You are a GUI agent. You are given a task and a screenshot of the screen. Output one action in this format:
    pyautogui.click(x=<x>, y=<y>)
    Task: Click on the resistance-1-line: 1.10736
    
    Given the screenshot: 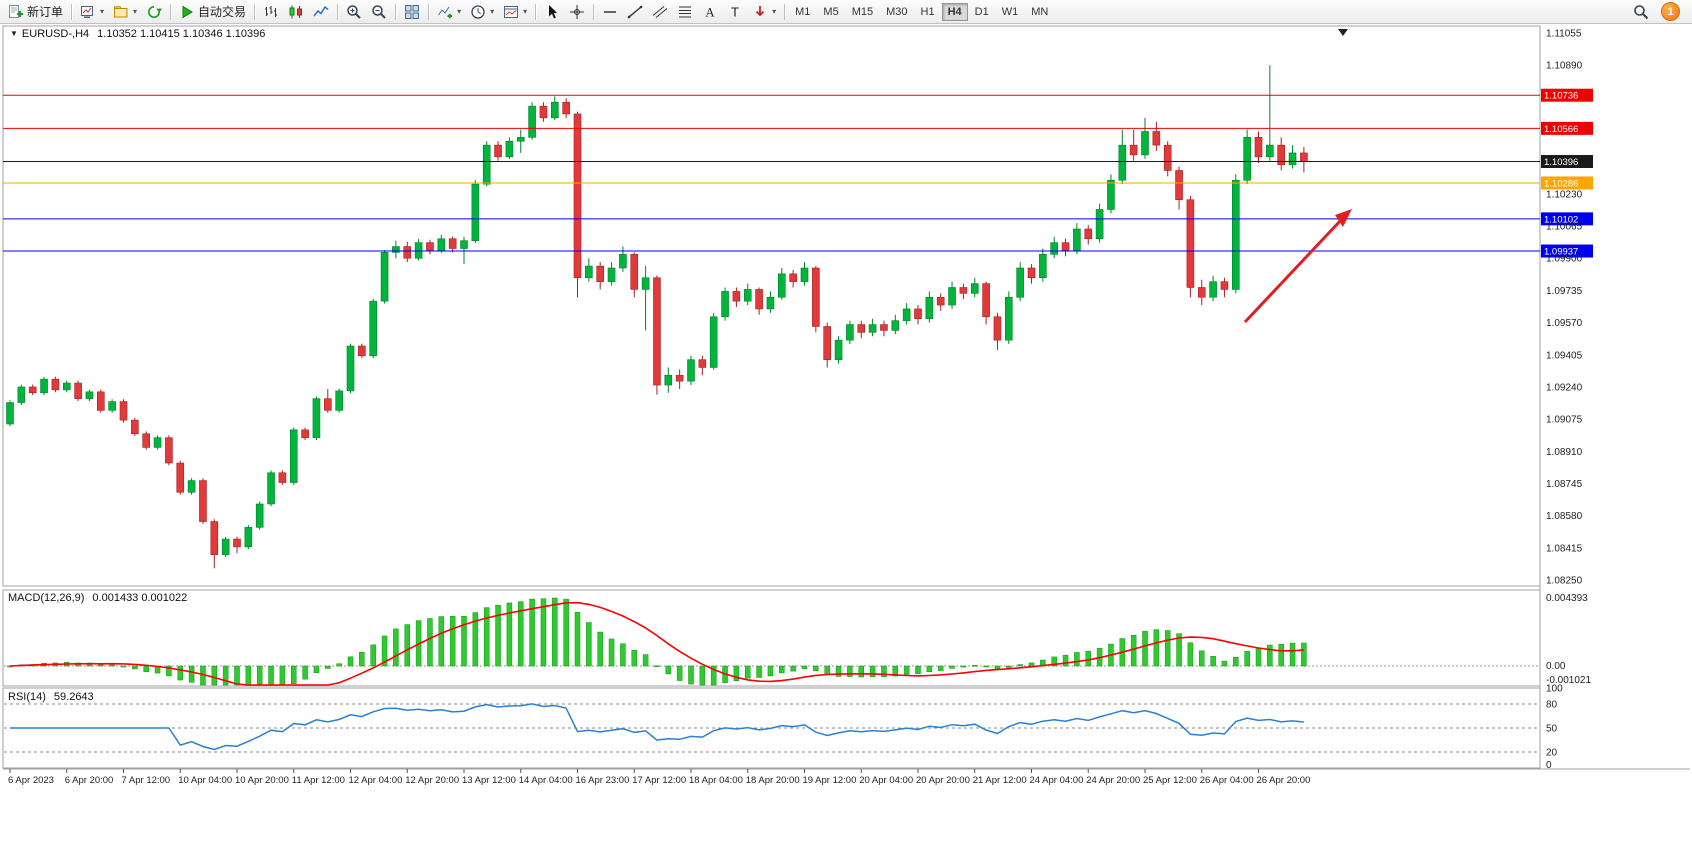 What is the action you would take?
    pyautogui.click(x=798, y=95)
    